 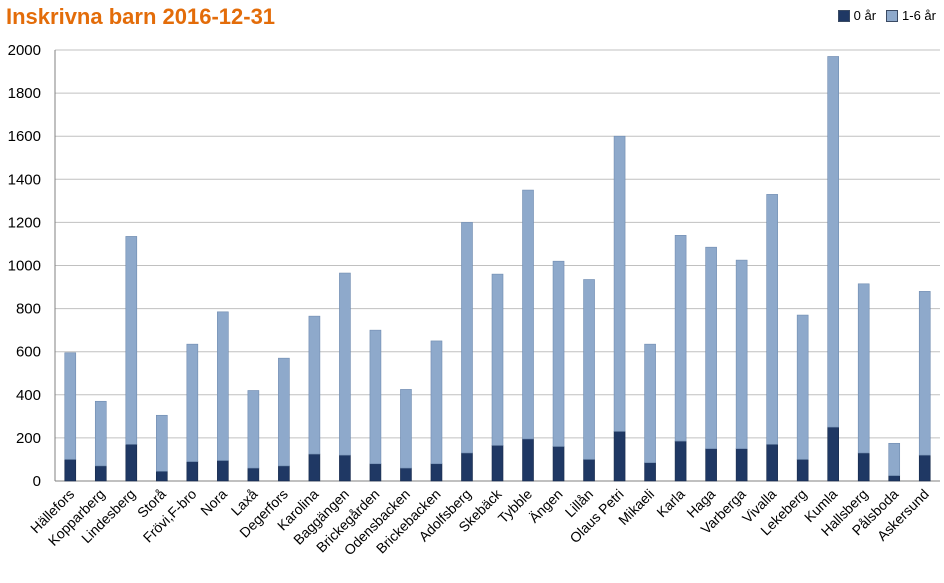 What do you see at coordinates (24, 136) in the screenshot?
I see `y-tick-label: 1600` at bounding box center [24, 136].